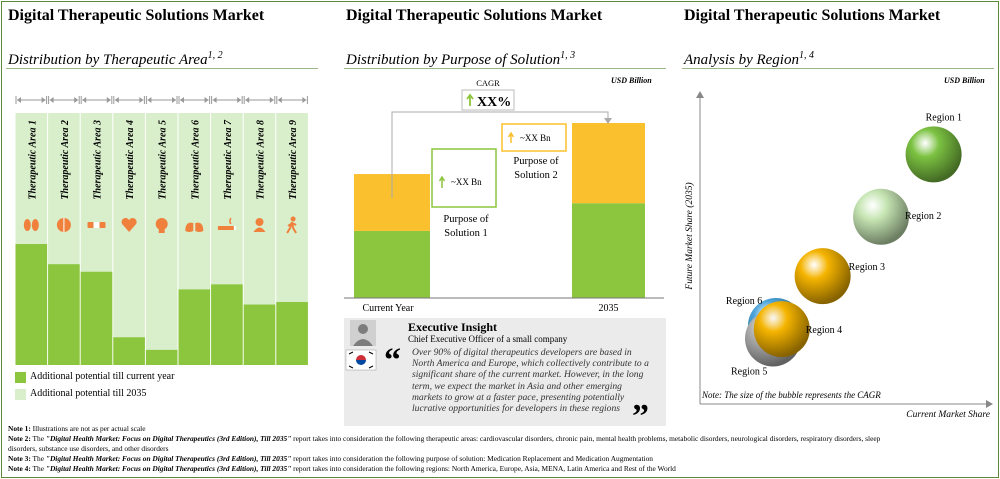  I want to click on right-title-rule, so click(838, 68).